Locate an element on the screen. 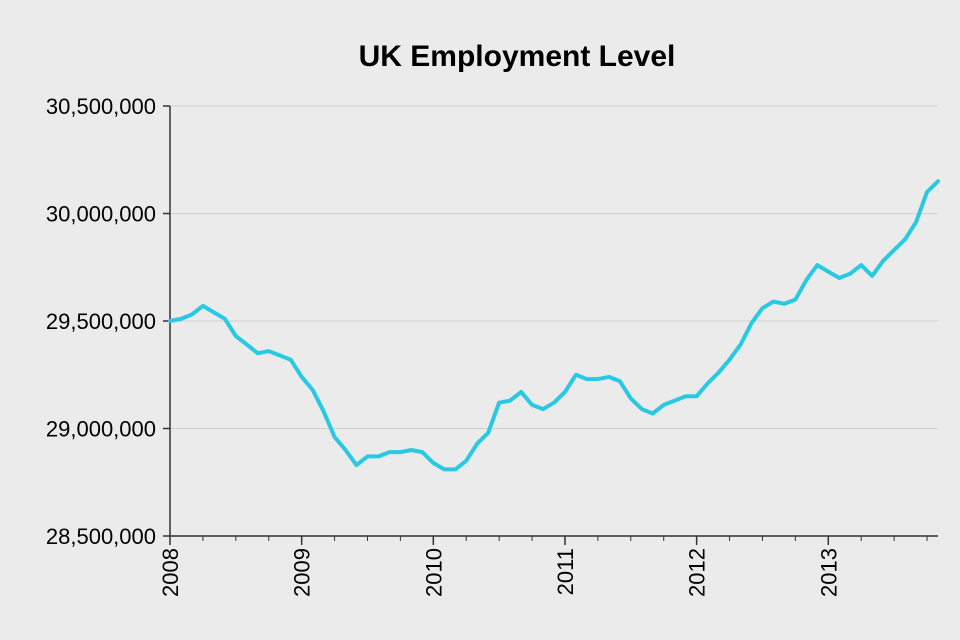 This screenshot has width=960, height=640. x-tick-label: 2009 is located at coordinates (302, 572).